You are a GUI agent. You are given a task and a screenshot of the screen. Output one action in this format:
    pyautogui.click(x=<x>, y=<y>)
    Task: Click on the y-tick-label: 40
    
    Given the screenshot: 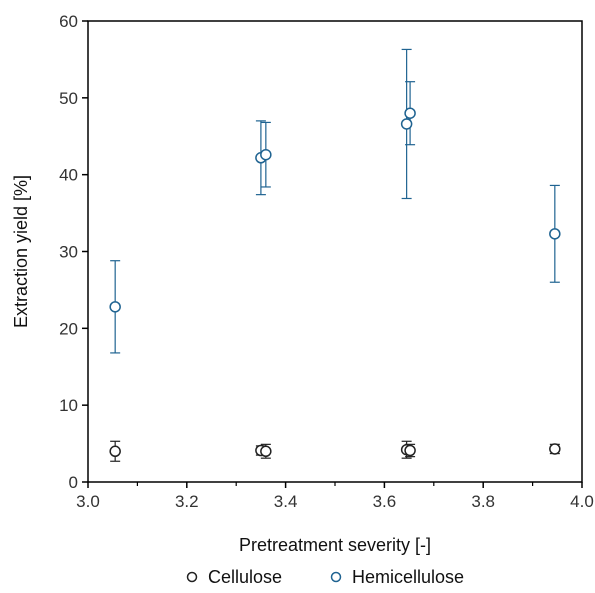 What is the action you would take?
    pyautogui.click(x=68, y=175)
    